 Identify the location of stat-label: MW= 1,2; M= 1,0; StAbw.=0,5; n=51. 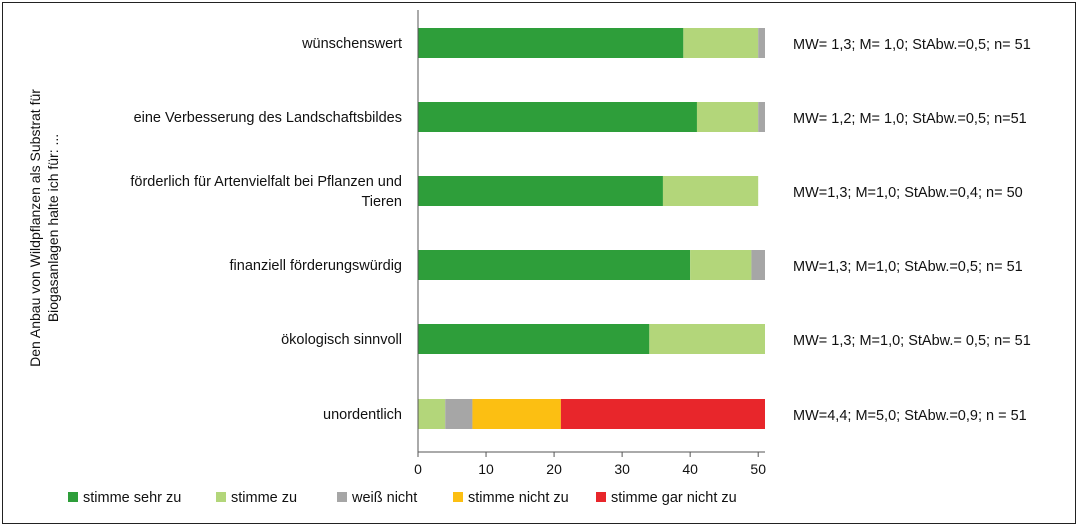
(910, 119).